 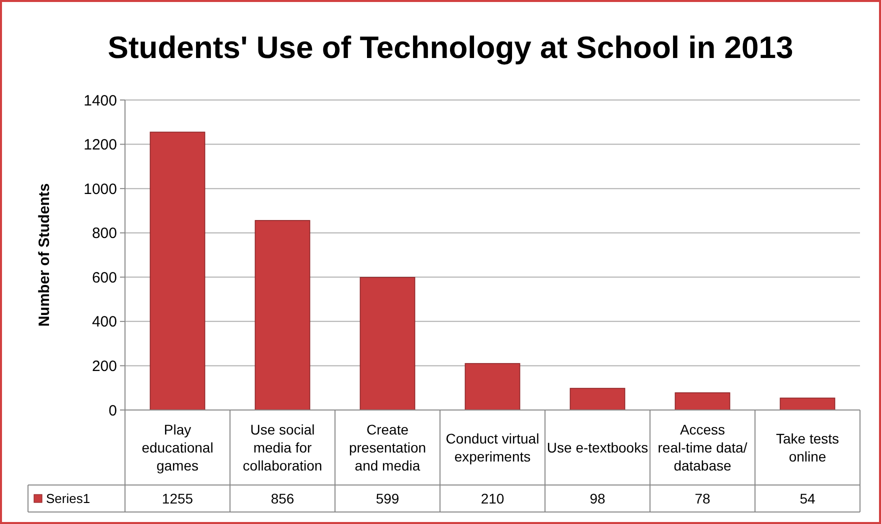 What do you see at coordinates (100, 189) in the screenshot?
I see `y-tick-label: 1000` at bounding box center [100, 189].